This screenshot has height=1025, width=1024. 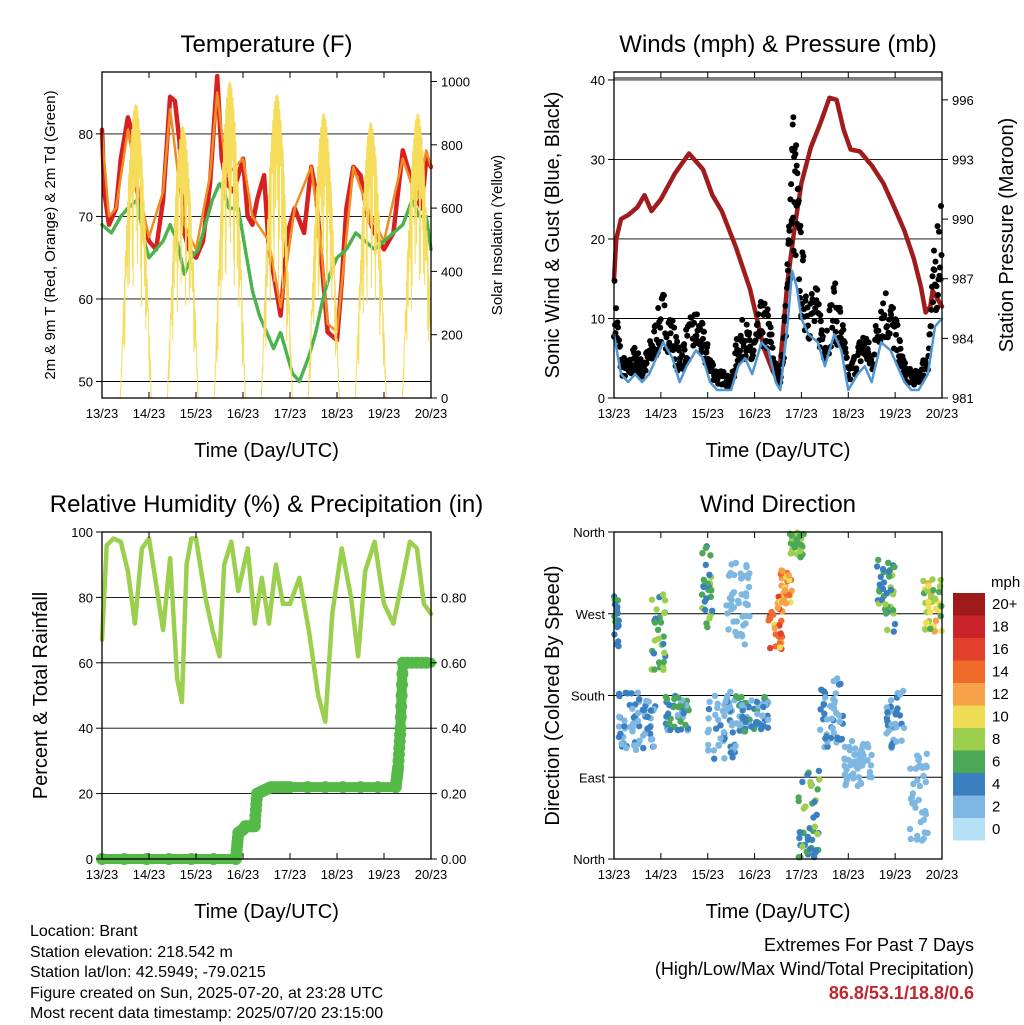 I want to click on y-tick-label: 0, so click(x=89, y=859).